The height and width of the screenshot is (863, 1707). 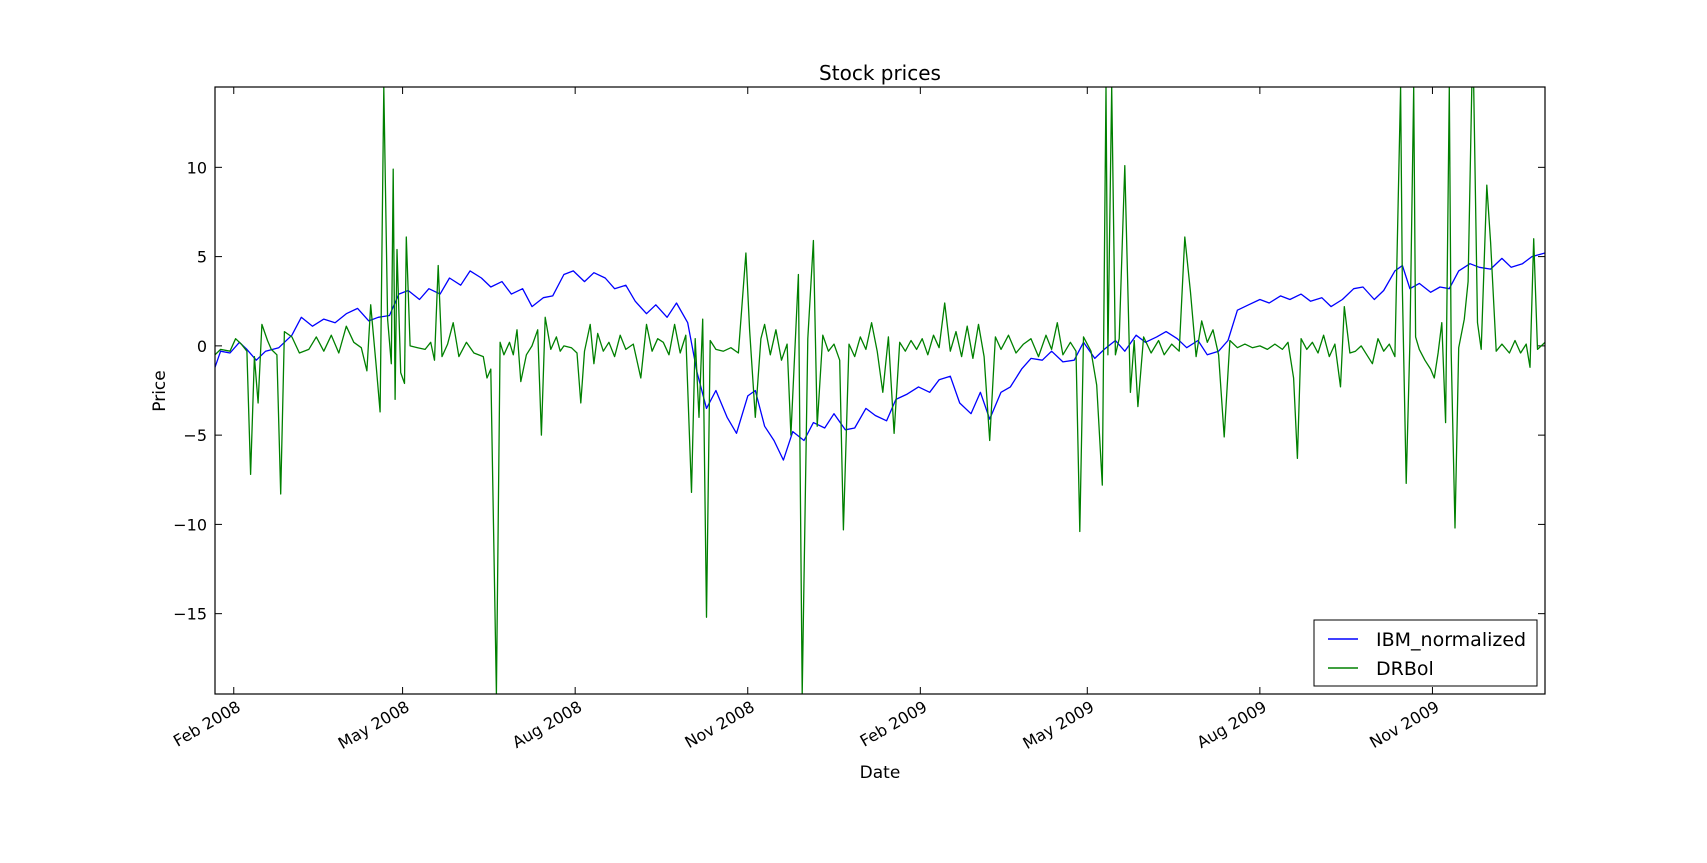 What do you see at coordinates (160, 390) in the screenshot?
I see `y-axis-label: Price` at bounding box center [160, 390].